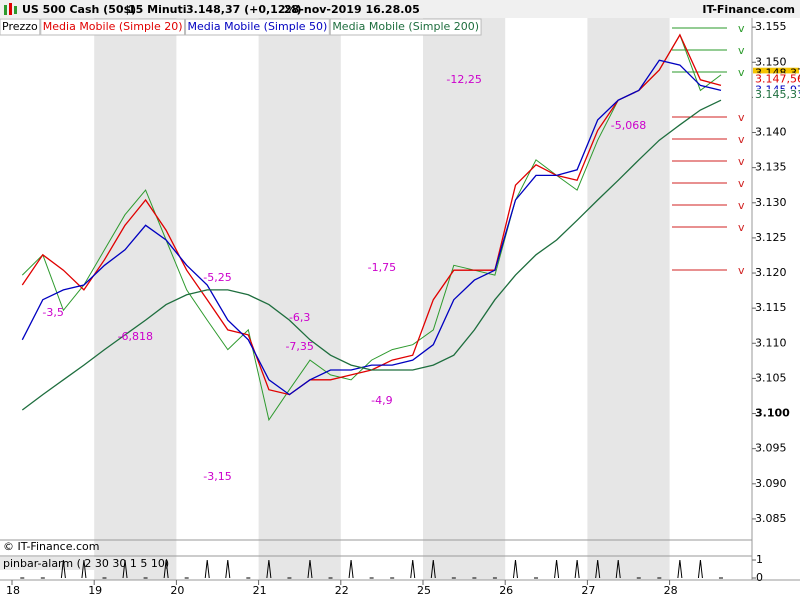  What do you see at coordinates (771, 483) in the screenshot?
I see `y-tick-label: 3.090` at bounding box center [771, 483].